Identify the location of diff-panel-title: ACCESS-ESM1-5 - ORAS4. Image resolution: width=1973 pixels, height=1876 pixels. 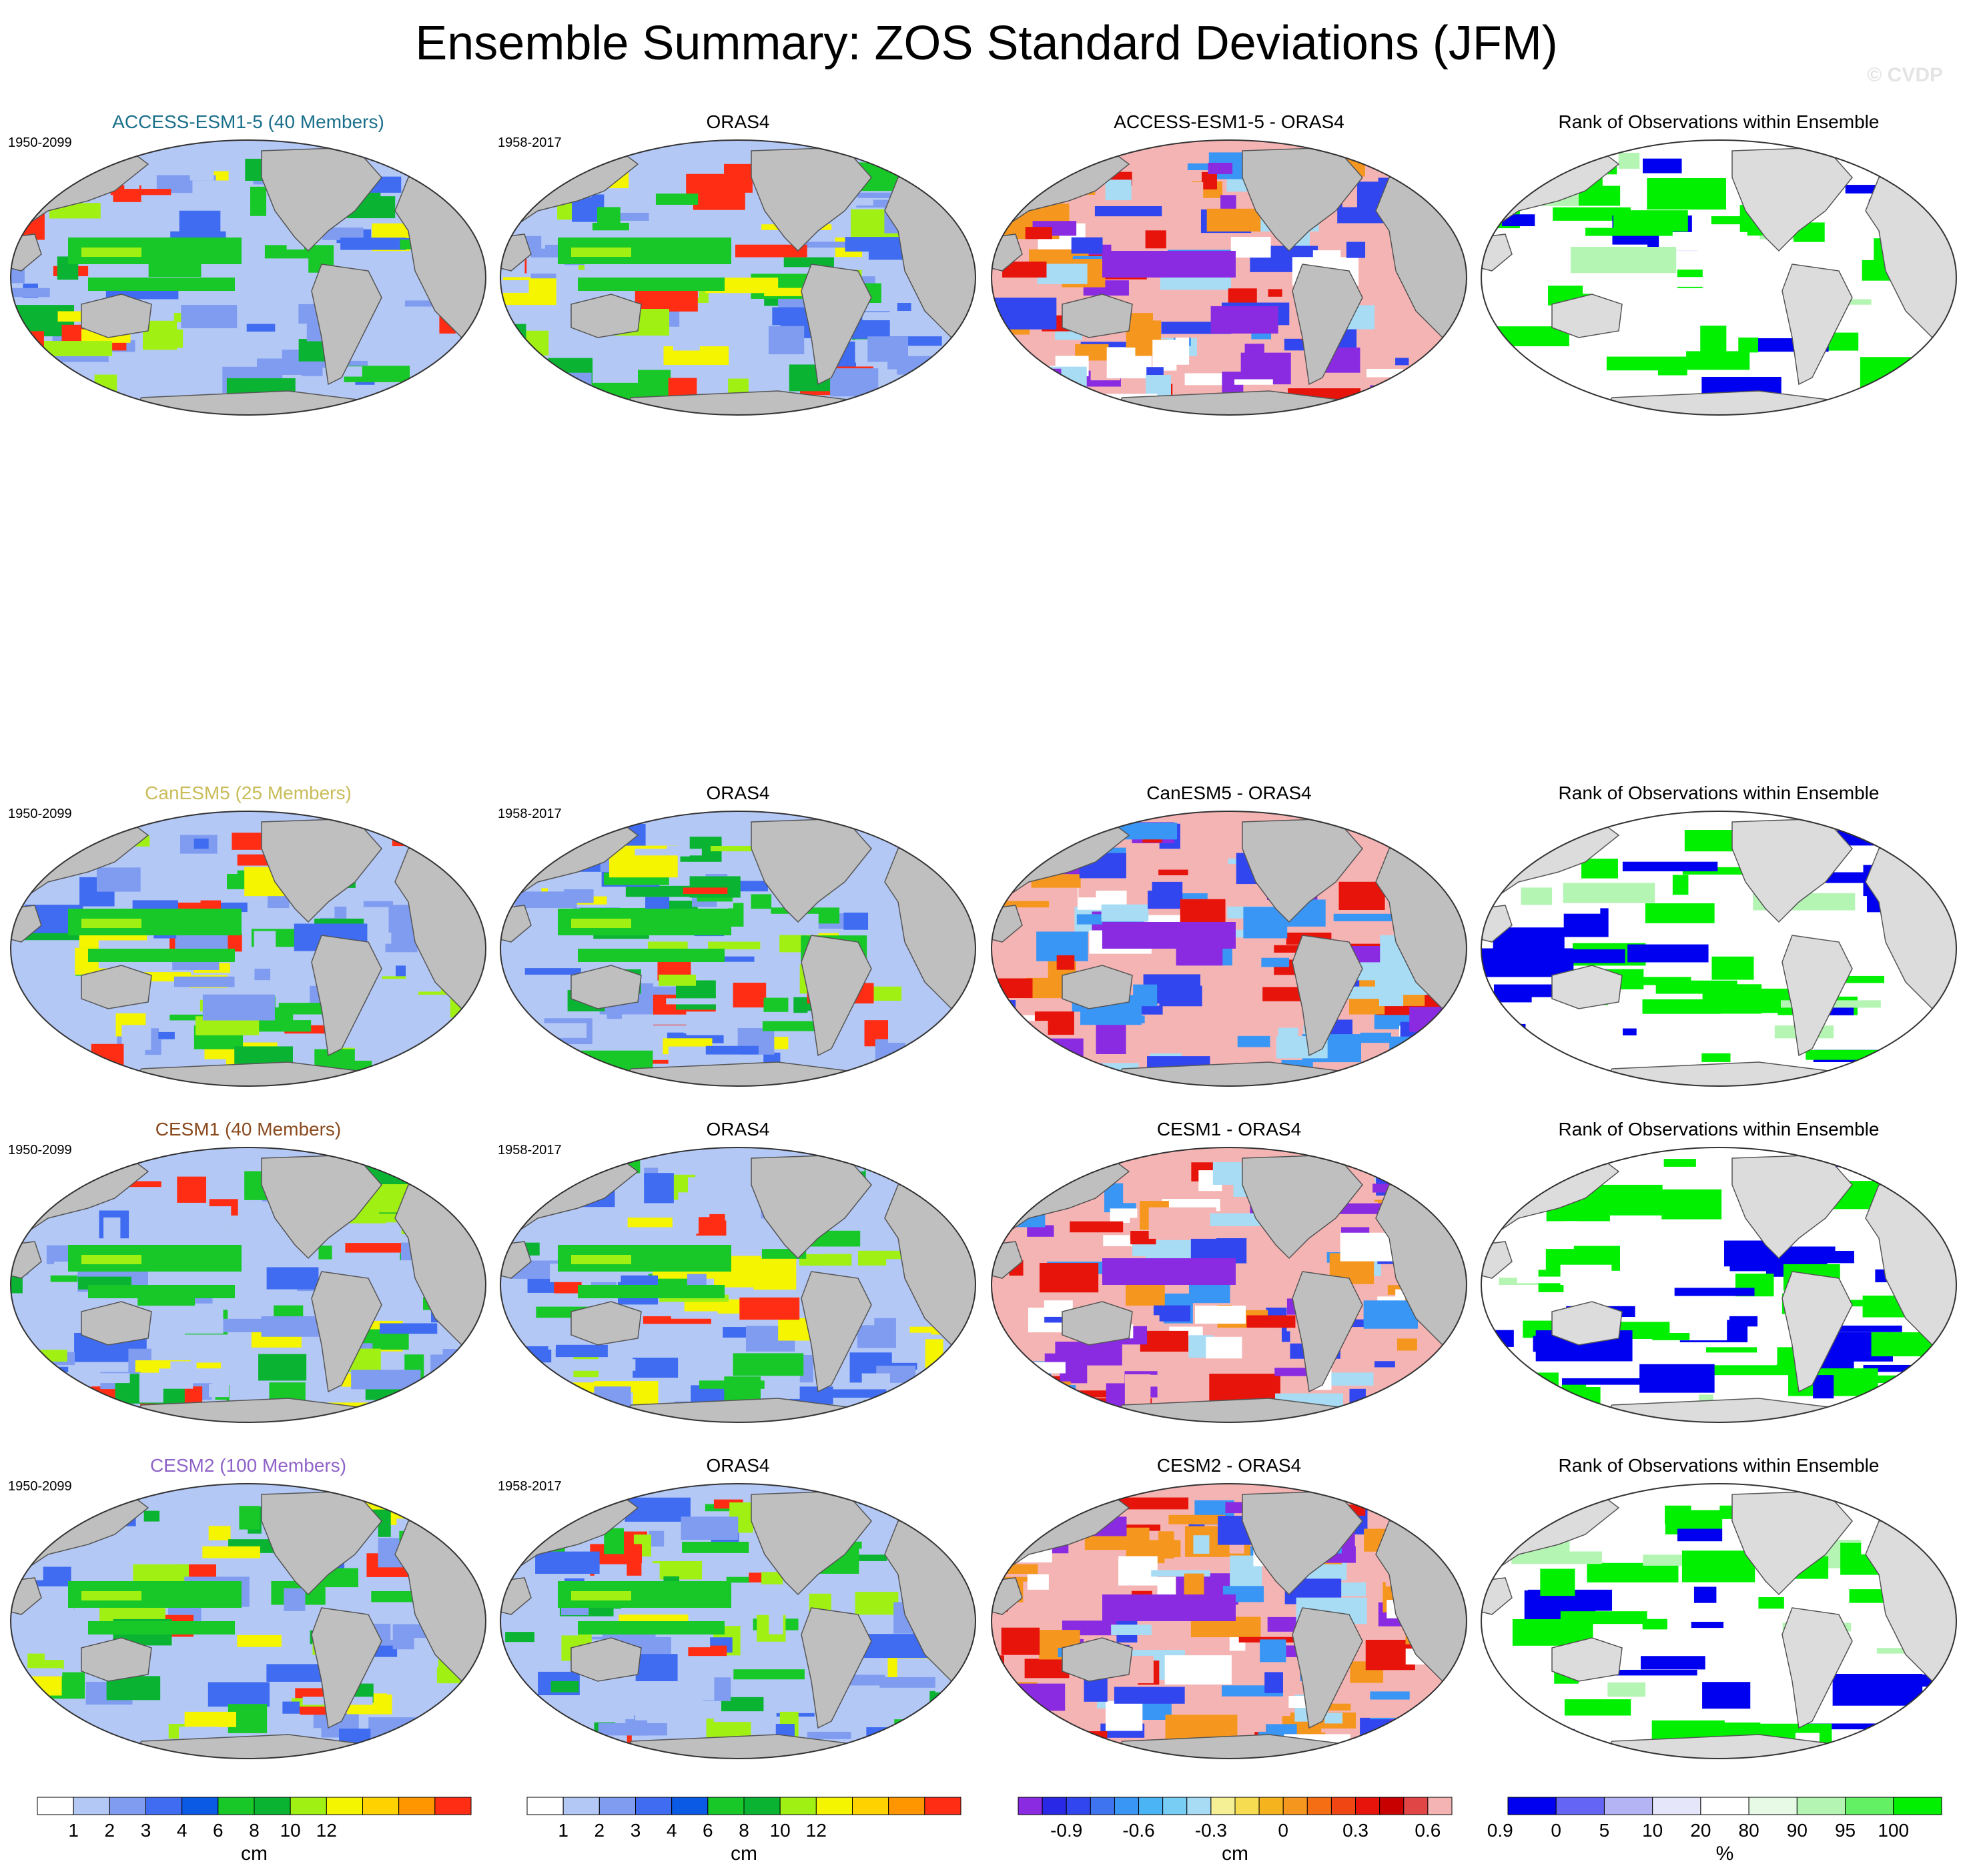
(1229, 121).